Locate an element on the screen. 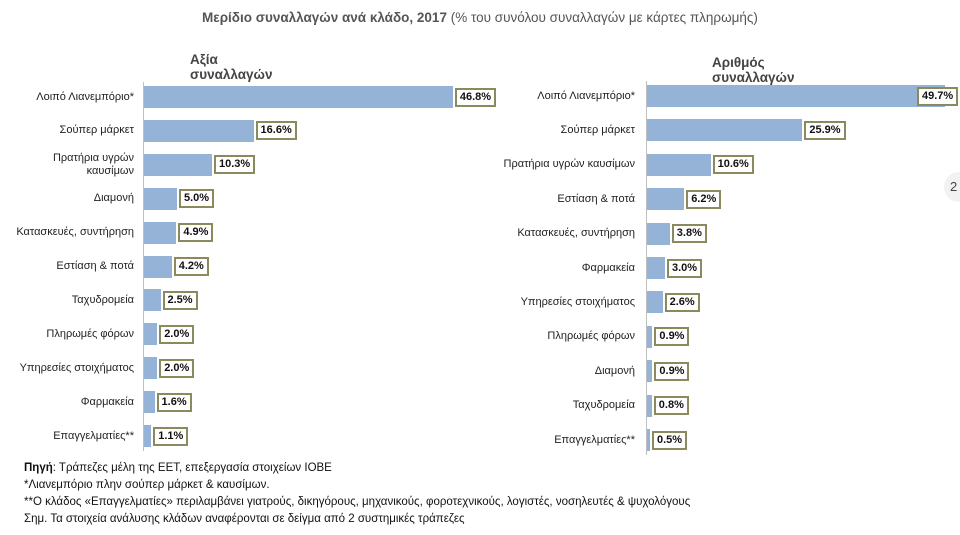 Image resolution: width=960 pixels, height=535 pixels. data-label: 46.8% is located at coordinates (475, 97).